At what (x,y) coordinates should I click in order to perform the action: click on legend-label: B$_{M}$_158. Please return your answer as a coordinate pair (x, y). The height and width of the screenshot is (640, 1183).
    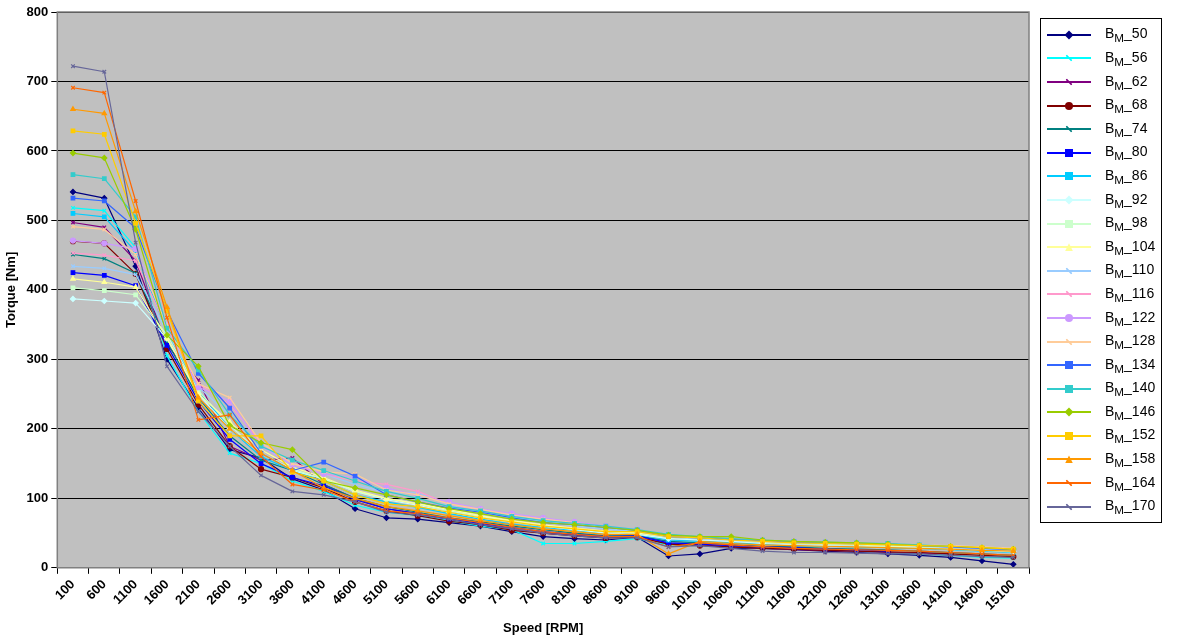
    Looking at the image, I should click on (1130, 459).